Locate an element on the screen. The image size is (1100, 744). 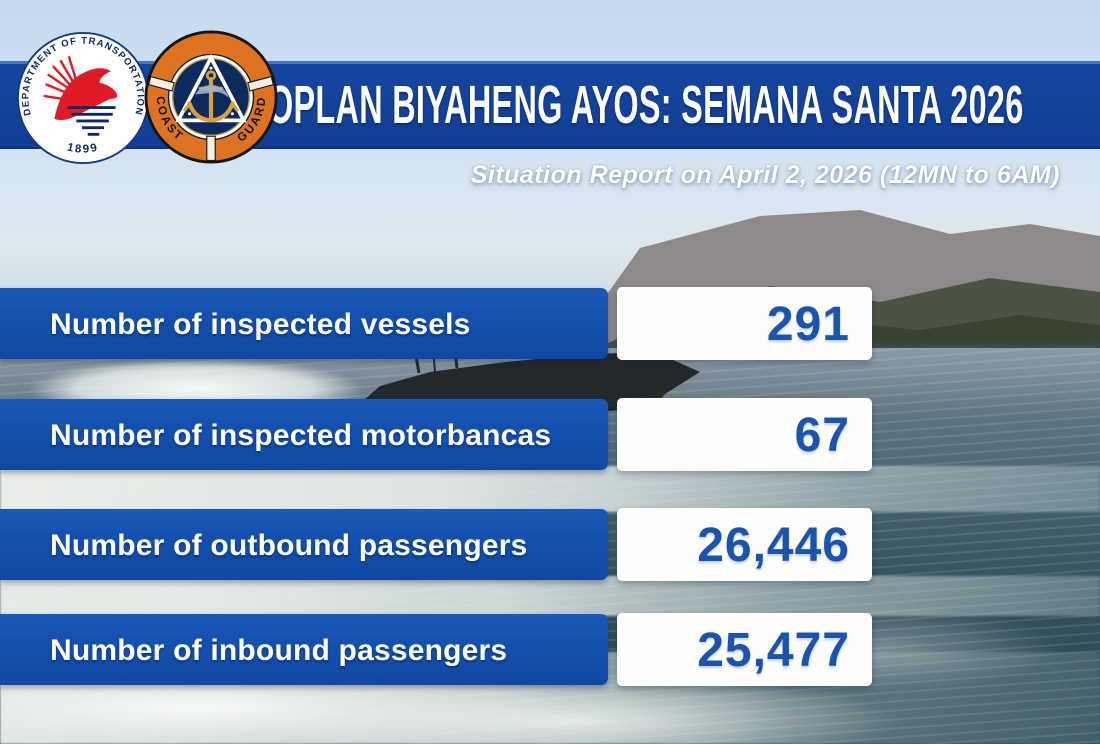
stat-value-box: 26,446 is located at coordinates (744, 544).